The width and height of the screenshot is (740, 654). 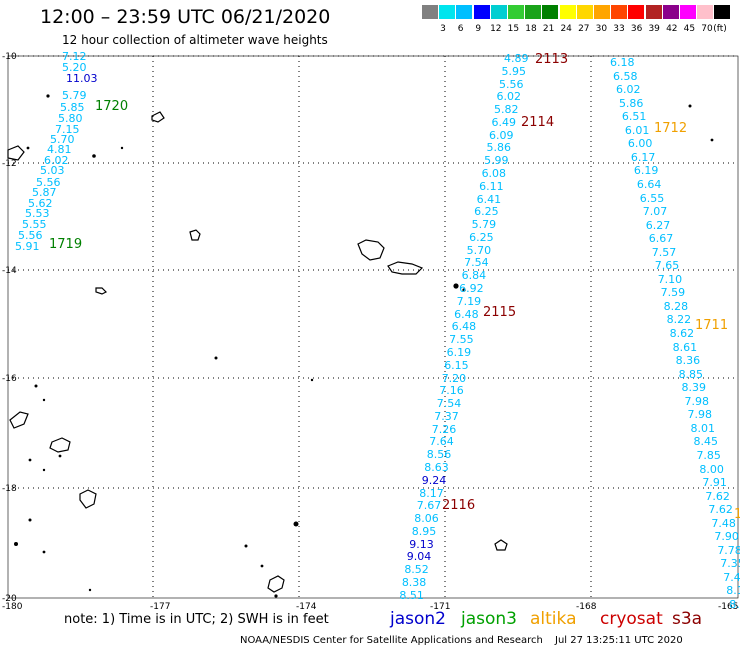 What do you see at coordinates (9, 164) in the screenshot?
I see `latitude-label: -12` at bounding box center [9, 164].